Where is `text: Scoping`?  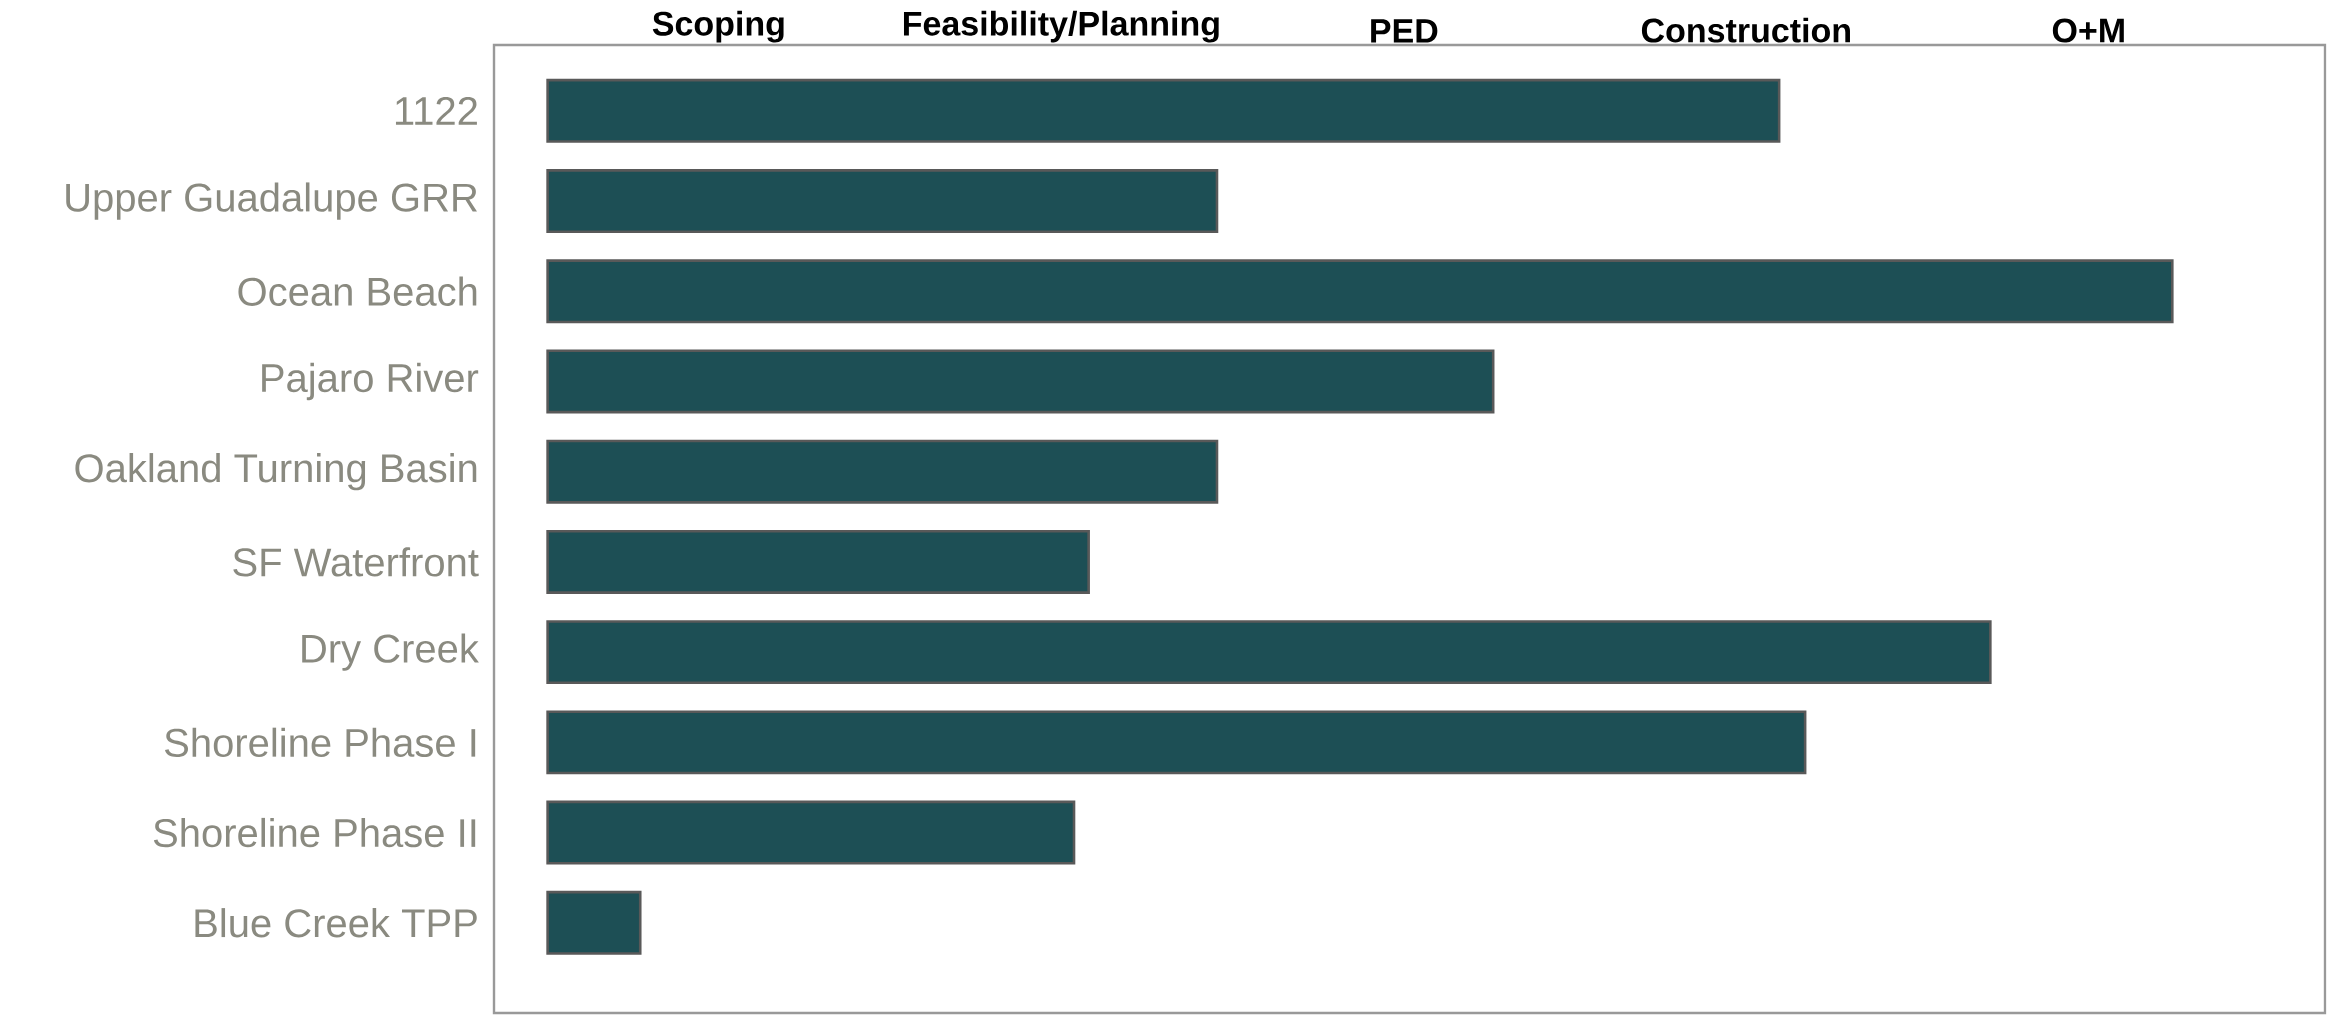
text: Scoping is located at coordinates (718, 26).